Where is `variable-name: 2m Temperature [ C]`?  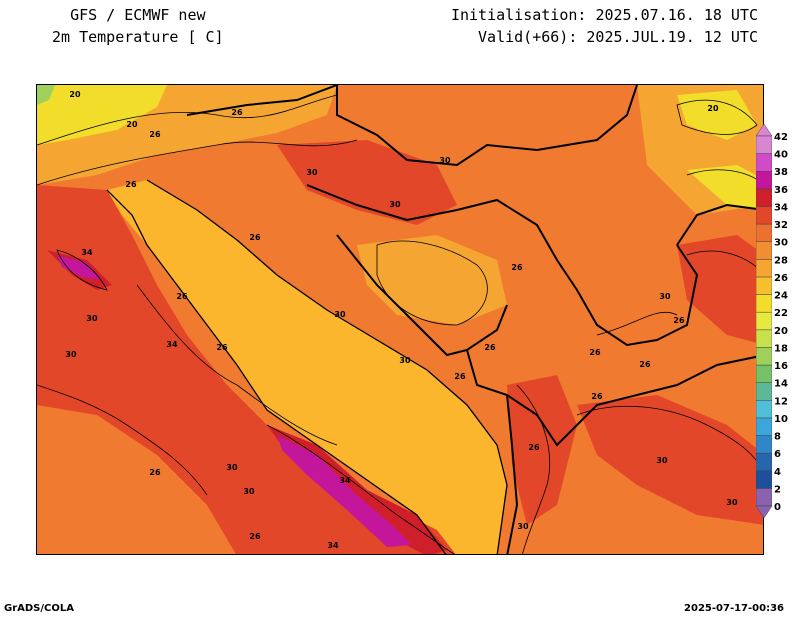
variable-name: 2m Temperature [ C] is located at coordinates (138, 37).